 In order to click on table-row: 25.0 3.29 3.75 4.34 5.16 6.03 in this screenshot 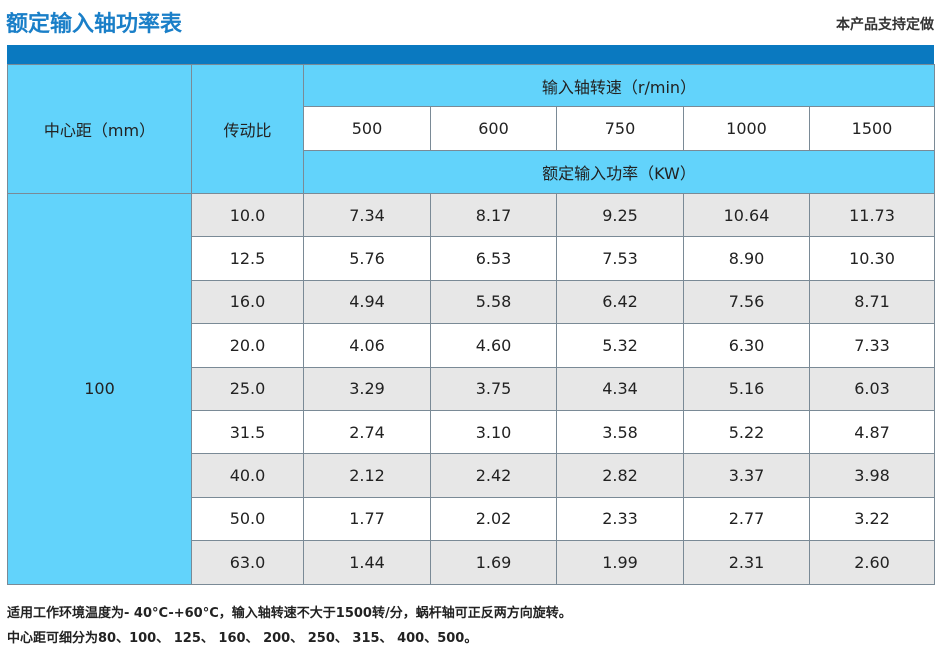, I will do `click(471, 388)`.